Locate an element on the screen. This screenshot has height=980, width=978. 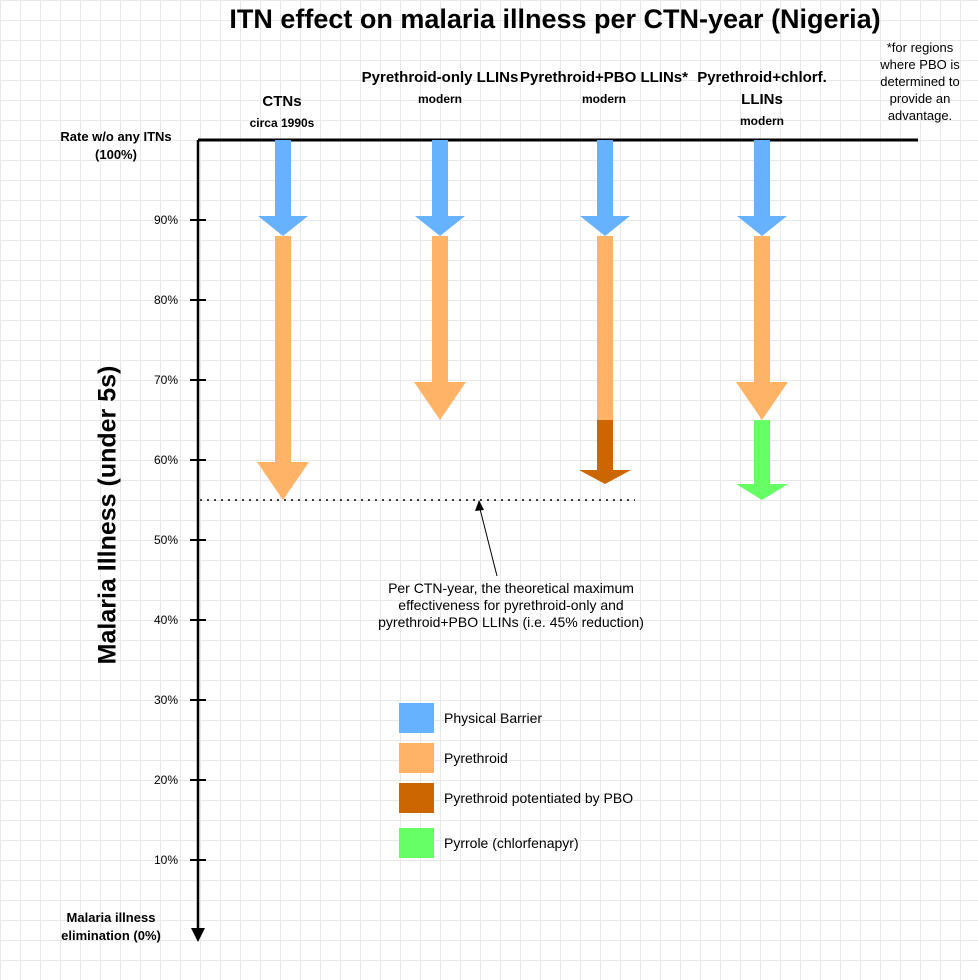
column-header-ctns: CTNs circa 1990s is located at coordinates (282, 112).